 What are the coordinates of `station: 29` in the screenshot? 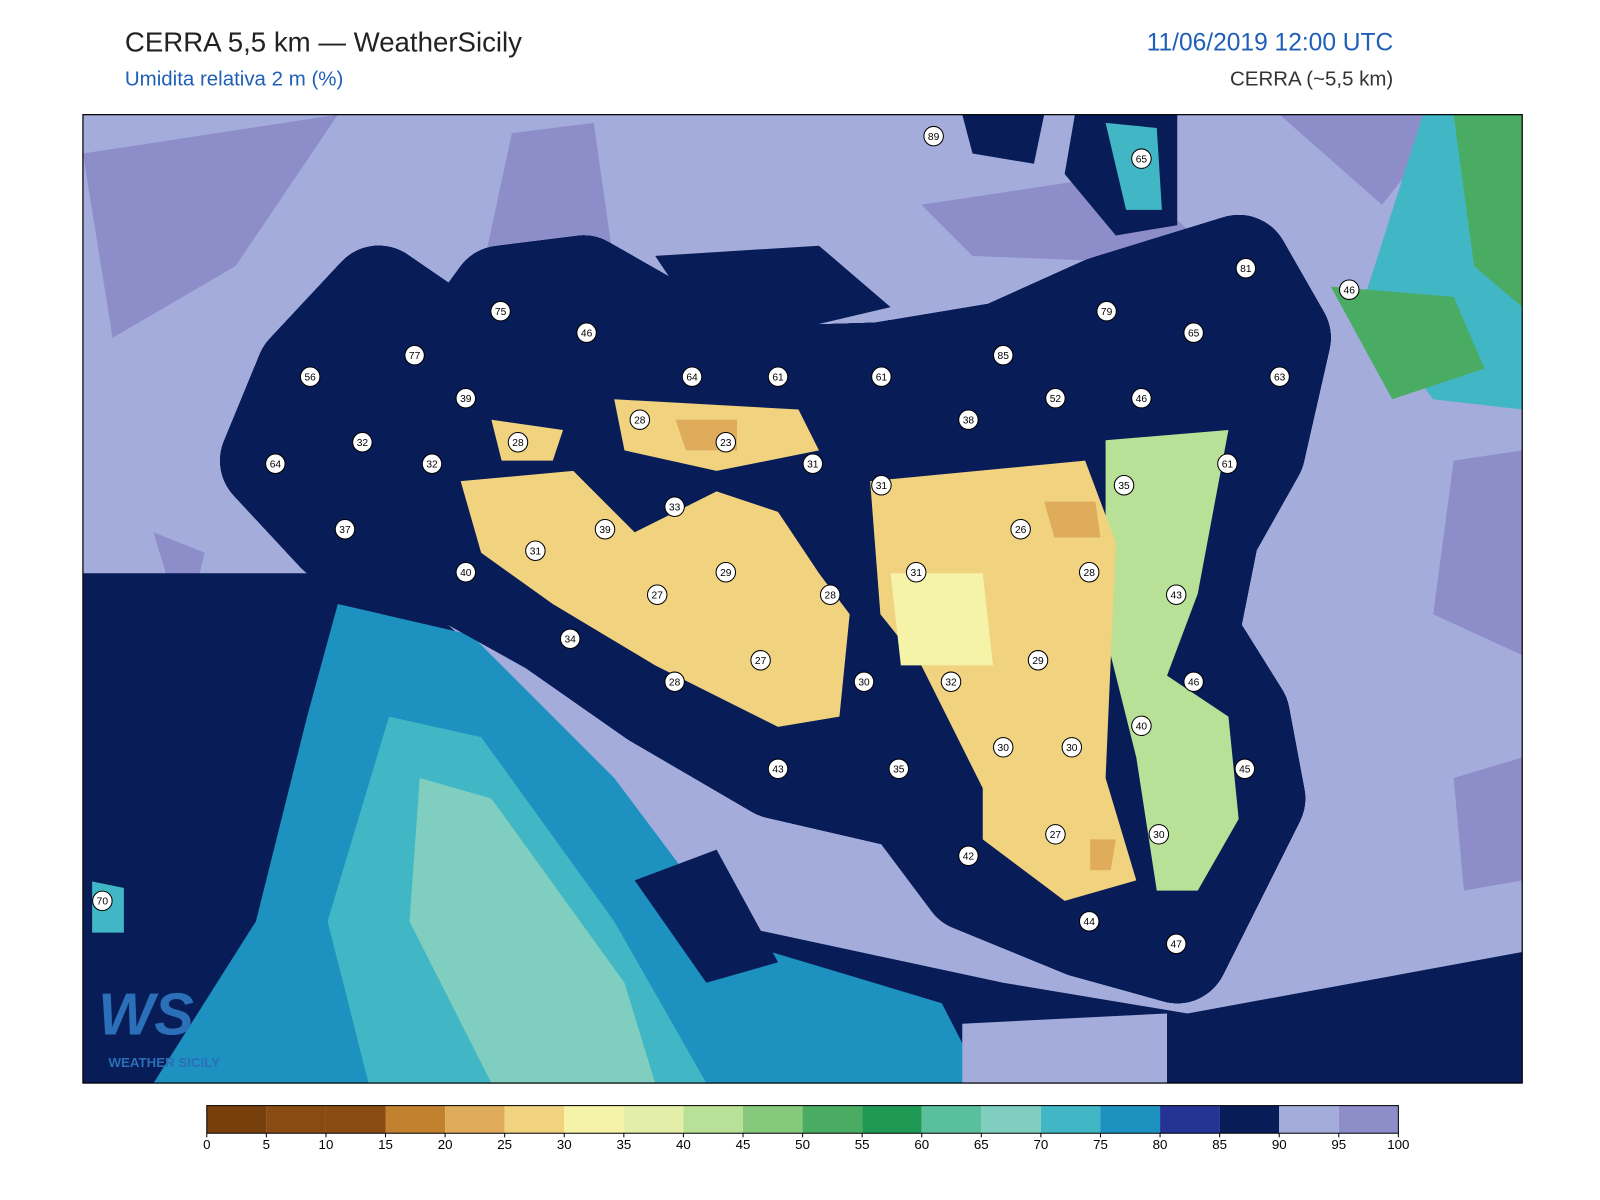 It's located at (726, 572).